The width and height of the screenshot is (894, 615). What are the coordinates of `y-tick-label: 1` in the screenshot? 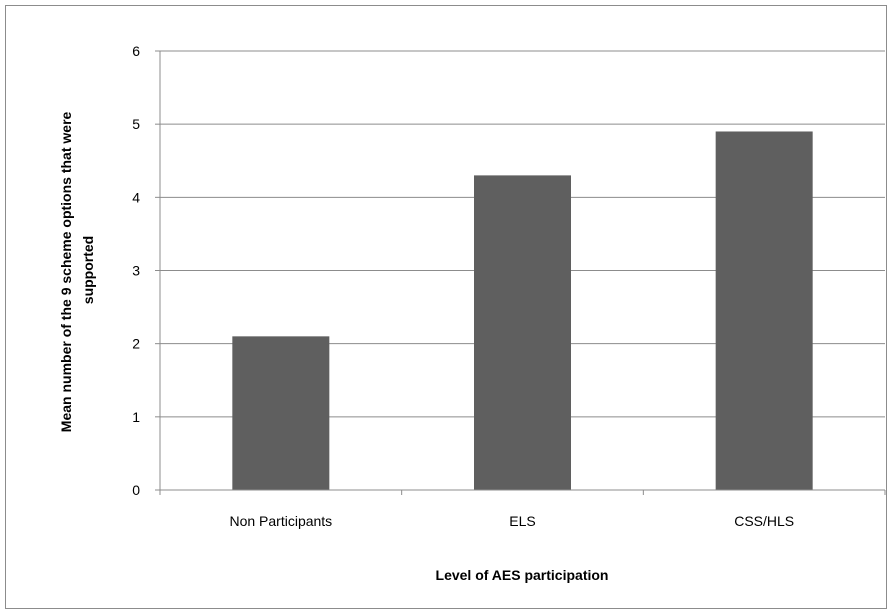 It's located at (136, 417).